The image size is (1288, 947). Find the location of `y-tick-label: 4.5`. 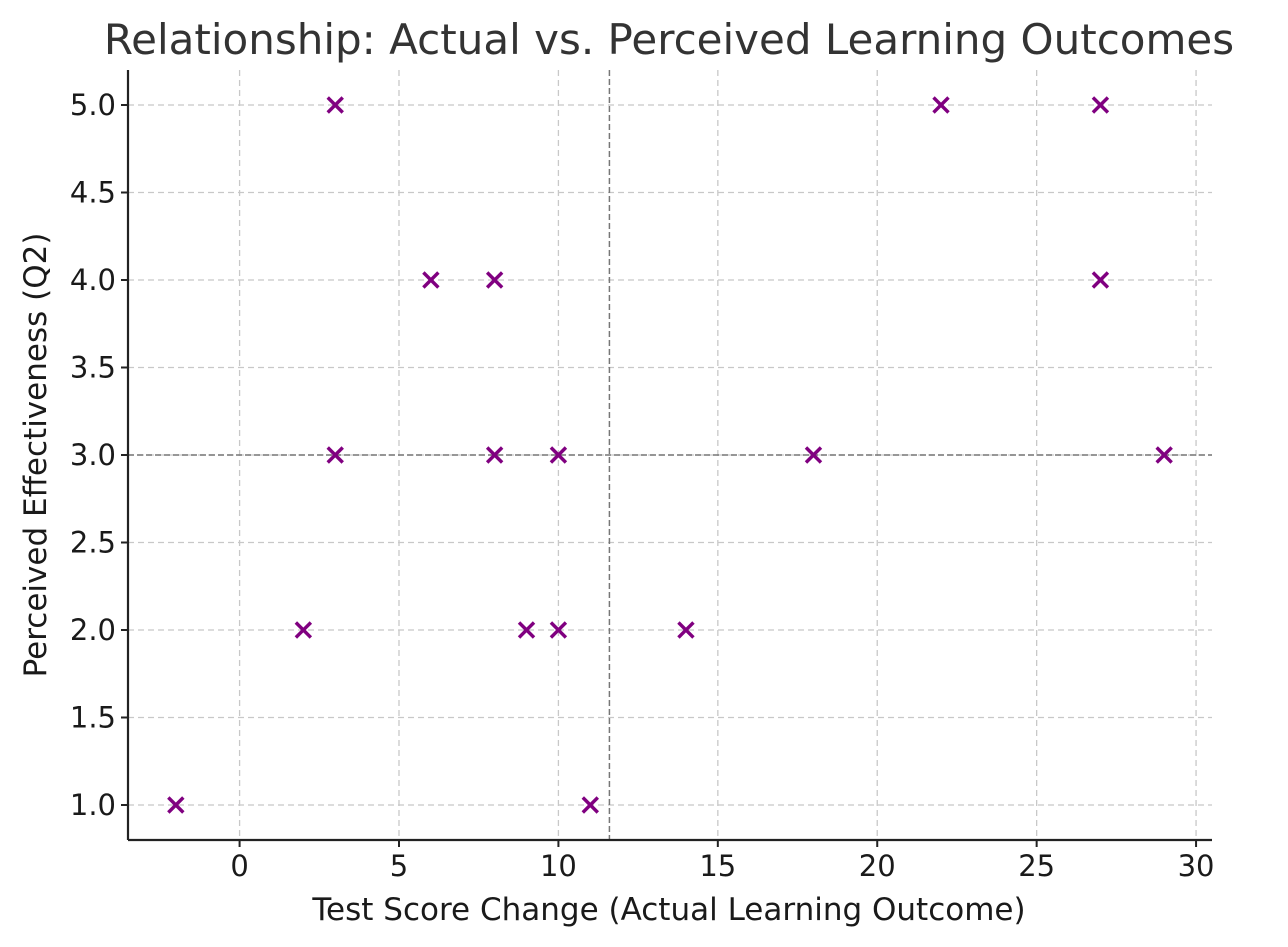

y-tick-label: 4.5 is located at coordinates (93, 193).